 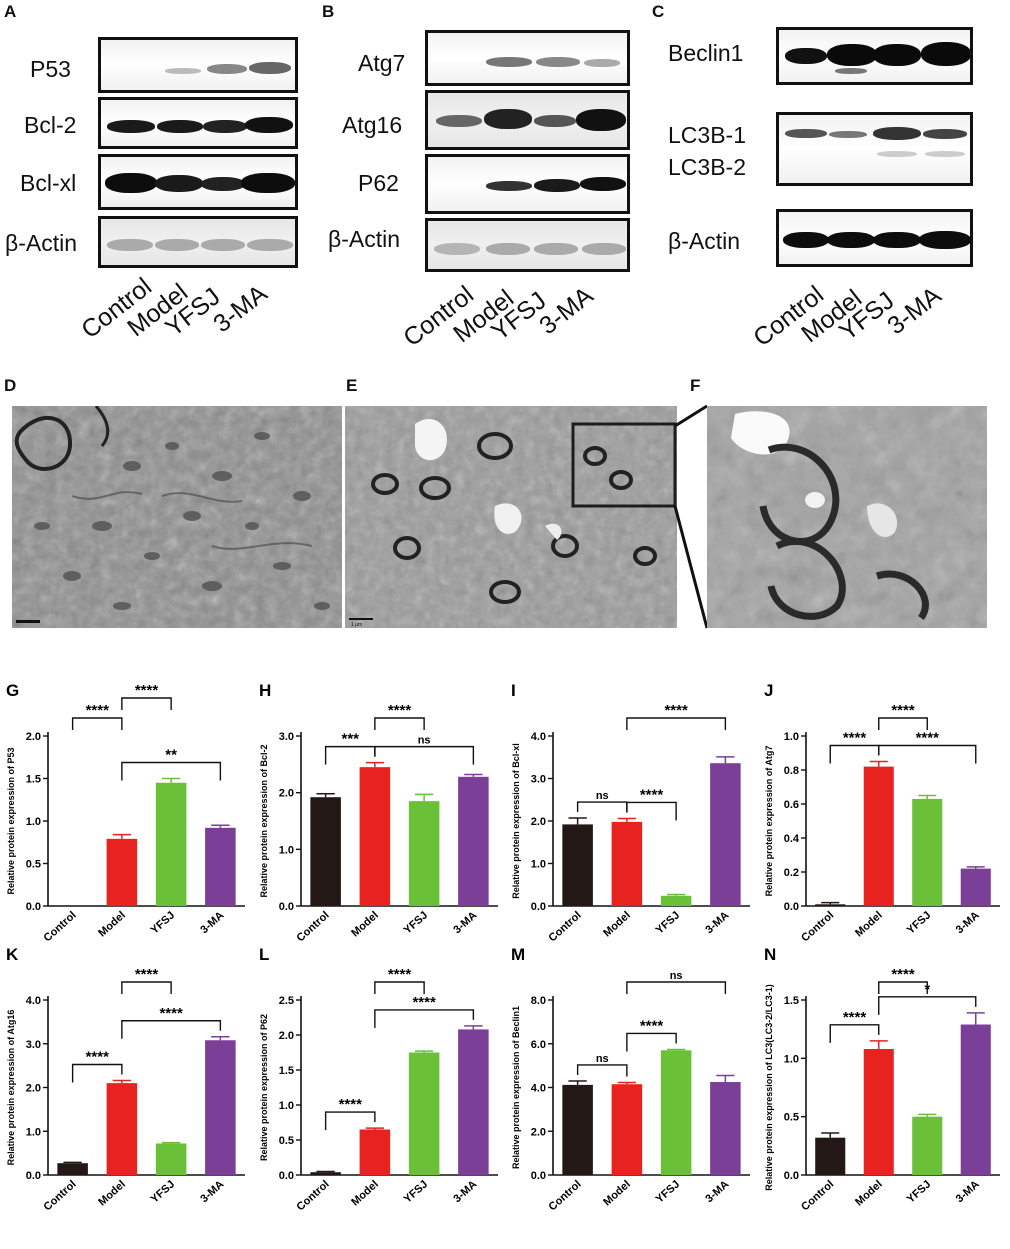 What do you see at coordinates (511, 517) in the screenshot?
I see `em-image-e: 1 μm` at bounding box center [511, 517].